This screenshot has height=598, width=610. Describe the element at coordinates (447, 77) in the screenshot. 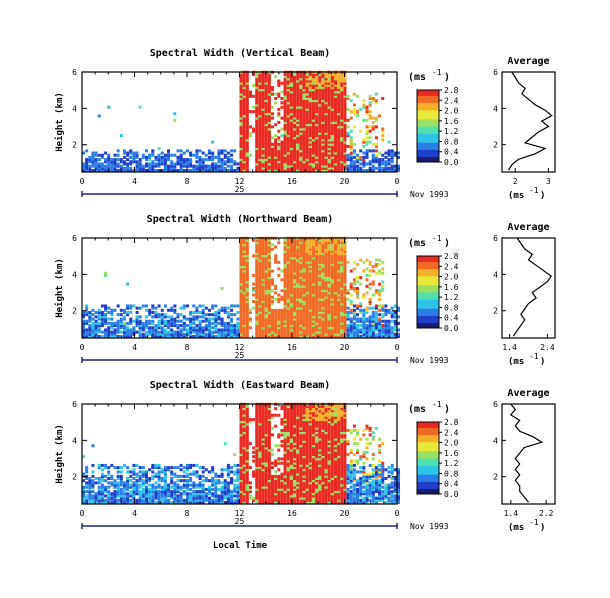

I see `colorbar-unit-close: )` at that location.